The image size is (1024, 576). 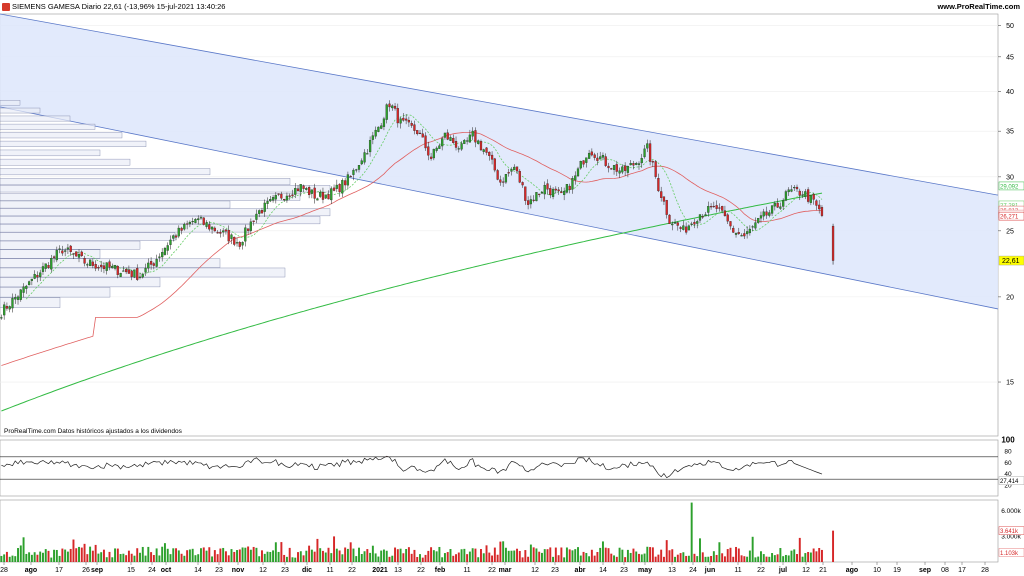 What do you see at coordinates (1010, 177) in the screenshot?
I see `price-tick-label: 30` at bounding box center [1010, 177].